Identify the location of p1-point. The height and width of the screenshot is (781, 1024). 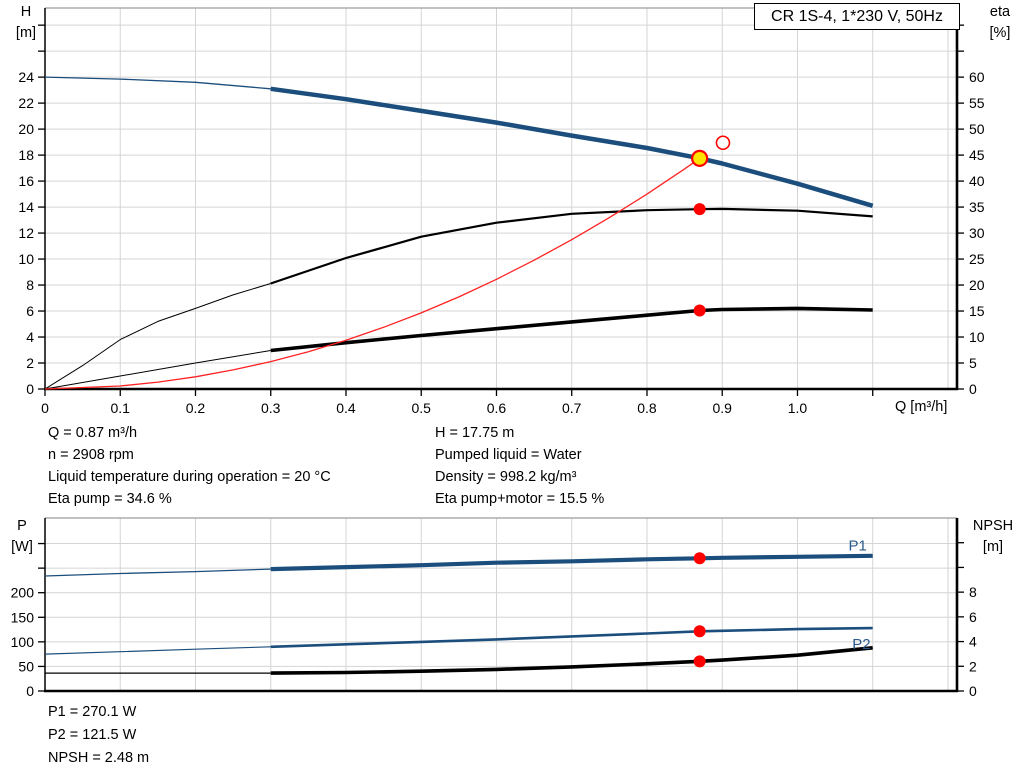
(699, 558).